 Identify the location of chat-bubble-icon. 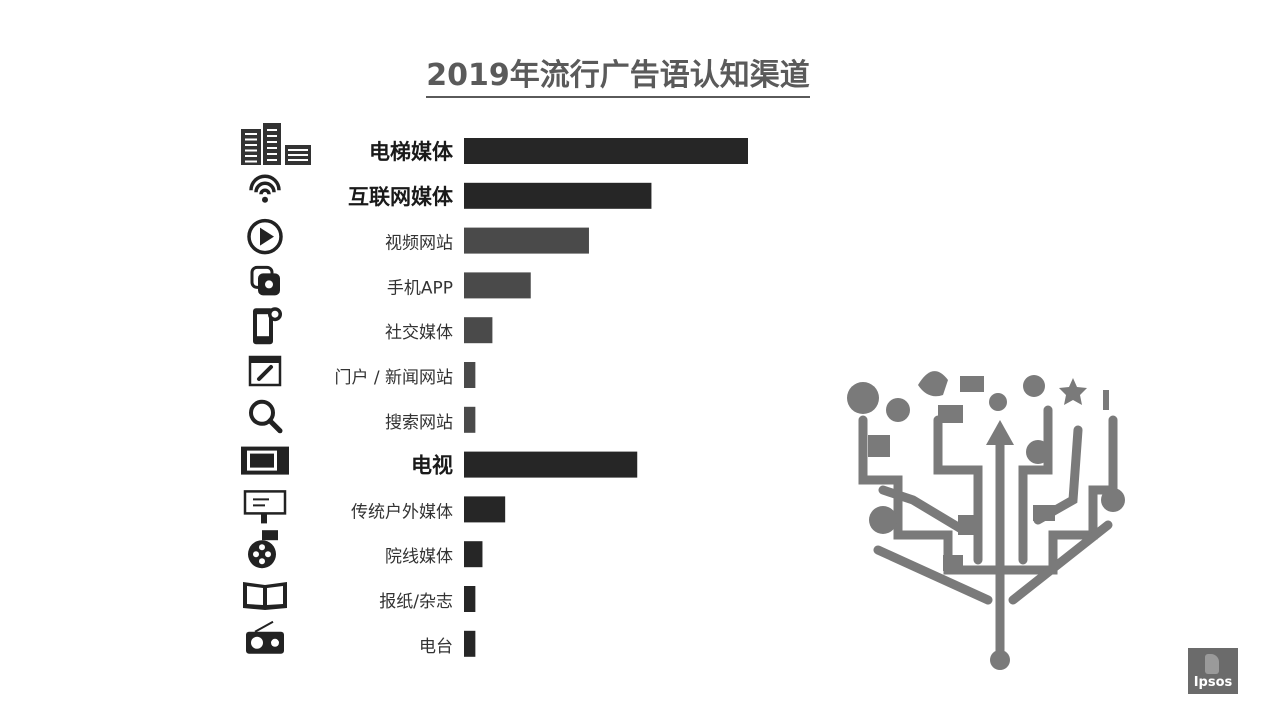
(863, 398).